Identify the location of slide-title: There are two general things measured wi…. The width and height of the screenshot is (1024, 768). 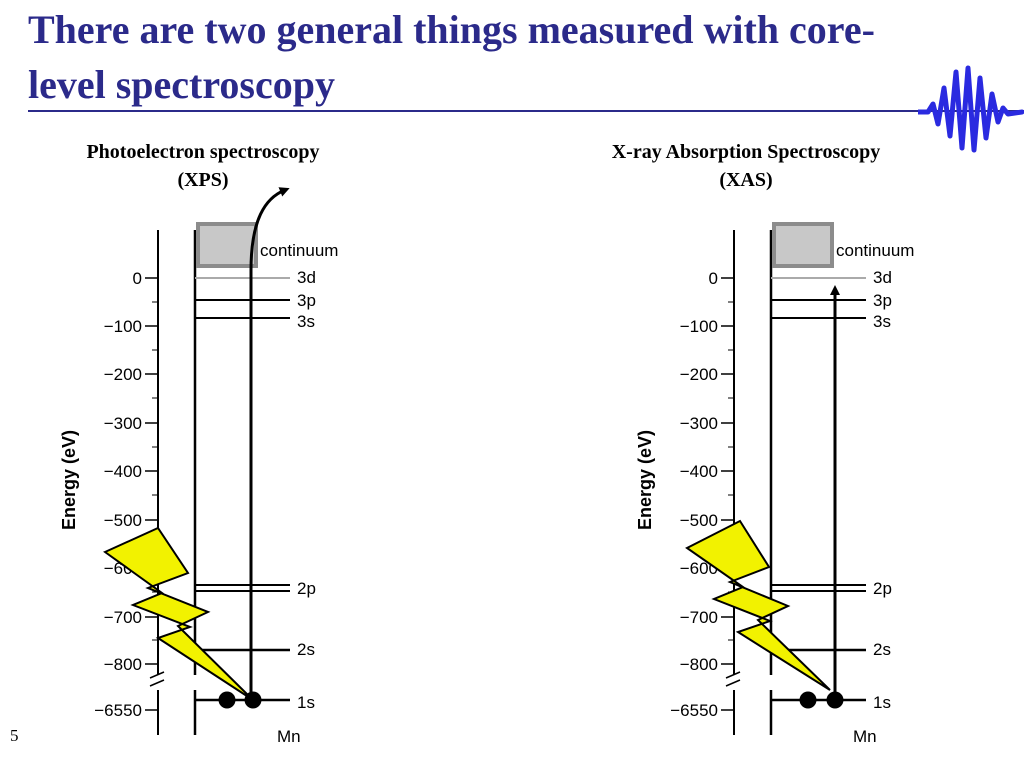
(451, 57).